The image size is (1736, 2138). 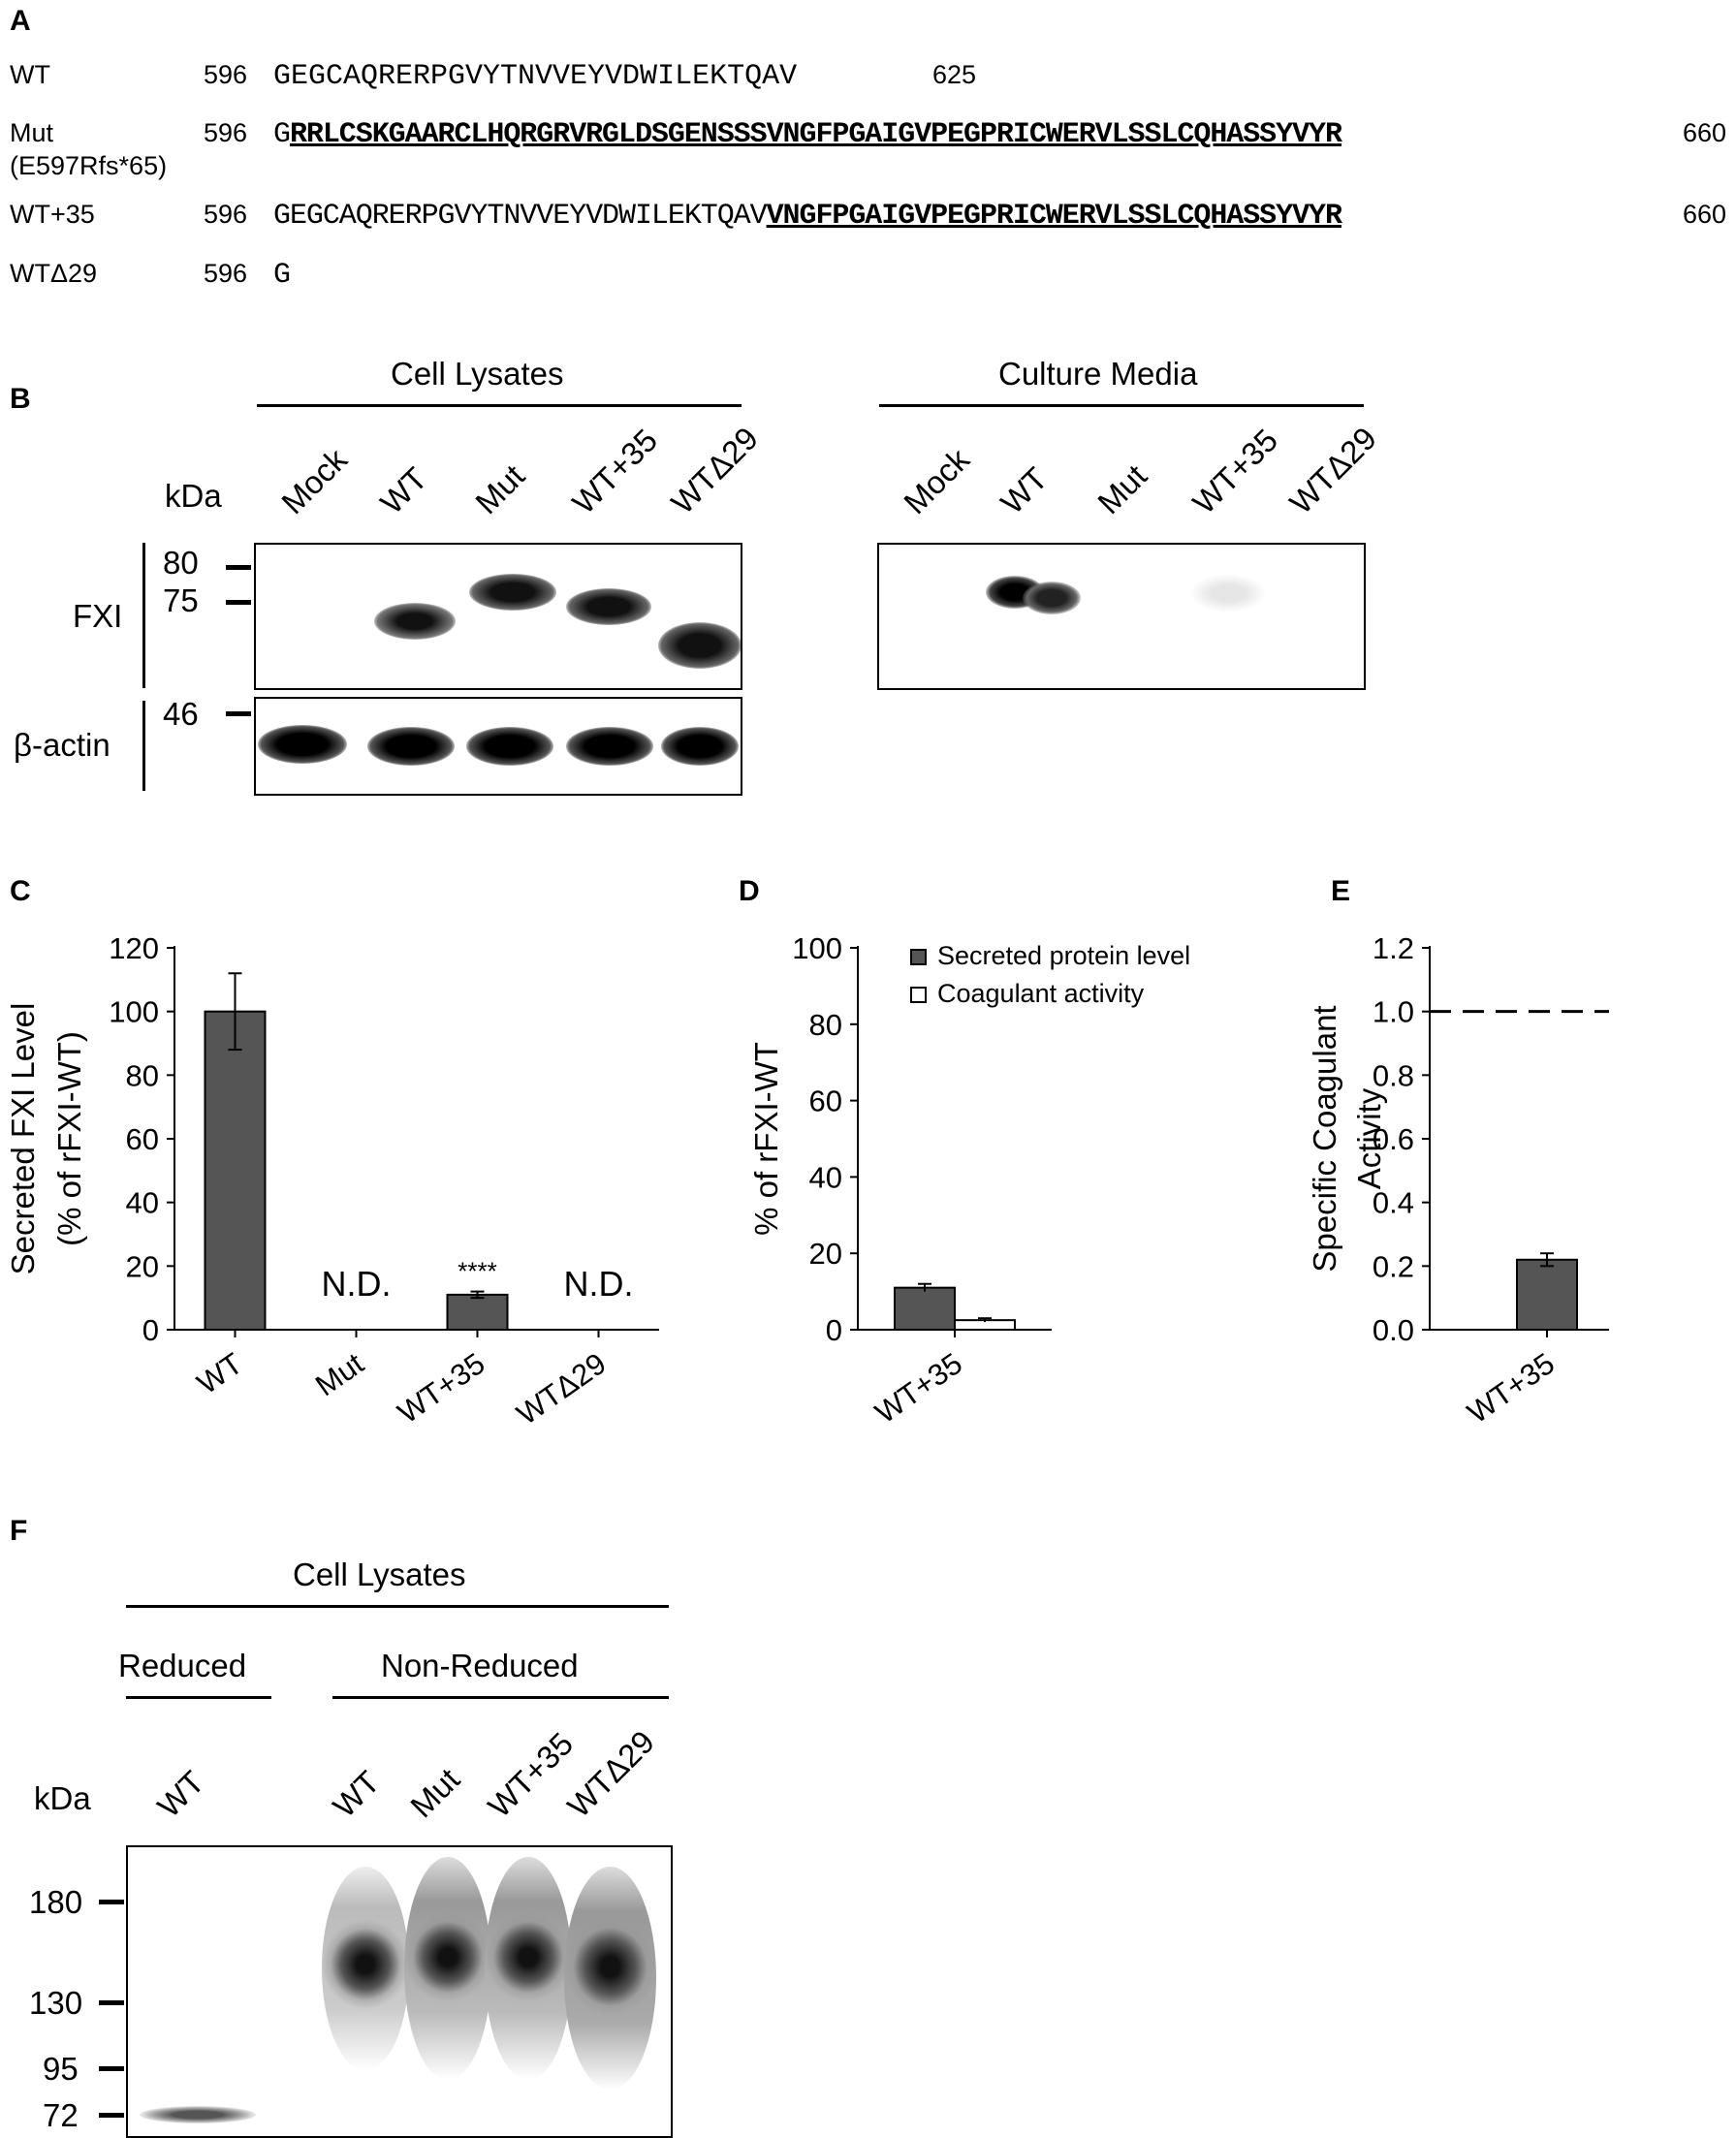 I want to click on f-blot, so click(x=399, y=1991).